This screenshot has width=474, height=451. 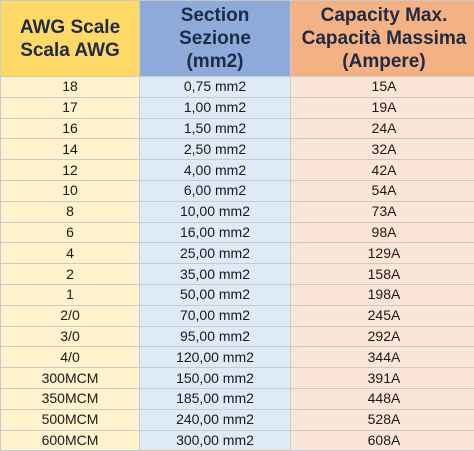 What do you see at coordinates (70, 378) in the screenshot?
I see `table-cell: 300MCM` at bounding box center [70, 378].